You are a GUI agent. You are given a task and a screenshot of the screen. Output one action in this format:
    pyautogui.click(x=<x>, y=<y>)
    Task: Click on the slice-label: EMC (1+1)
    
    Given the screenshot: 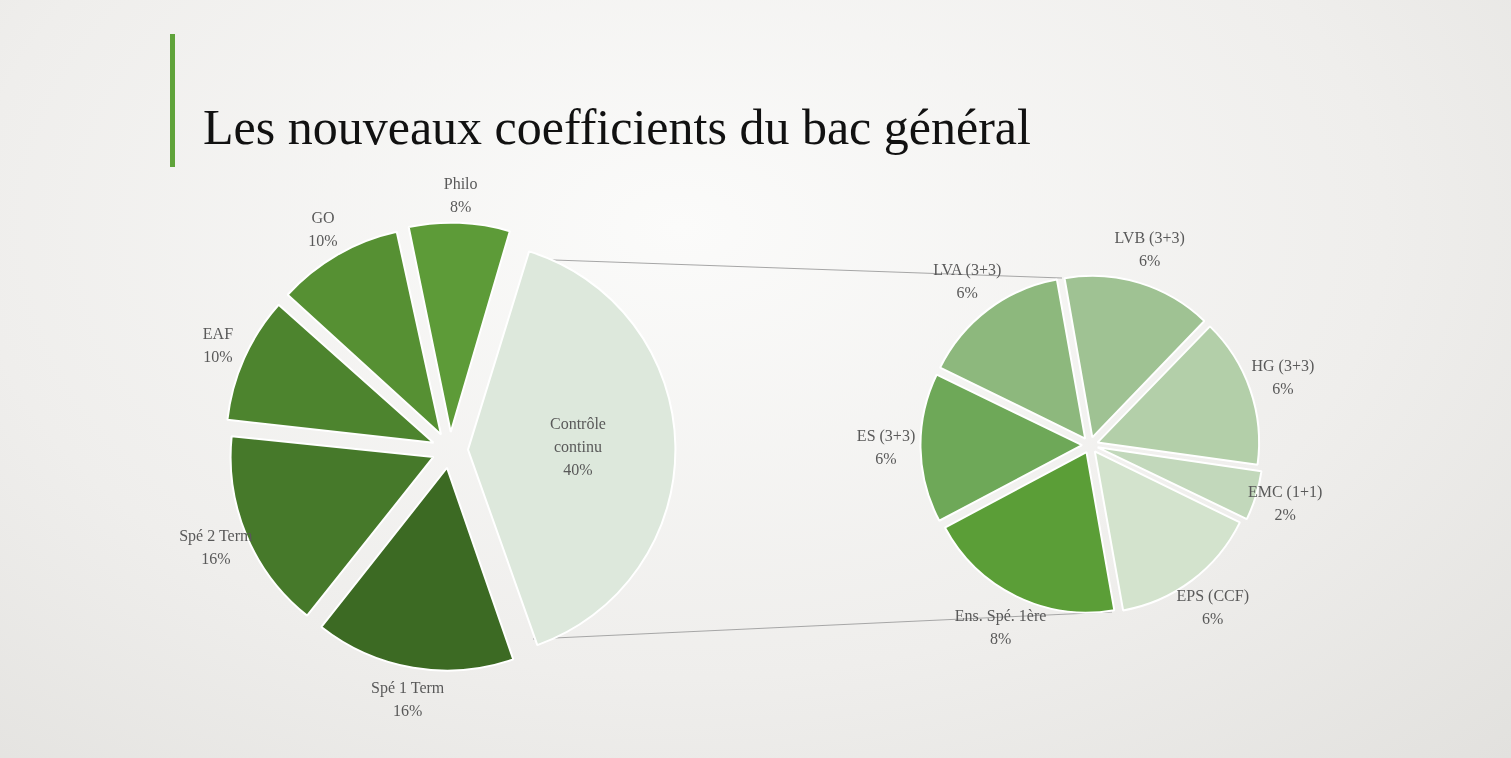 What is the action you would take?
    pyautogui.click(x=1285, y=492)
    